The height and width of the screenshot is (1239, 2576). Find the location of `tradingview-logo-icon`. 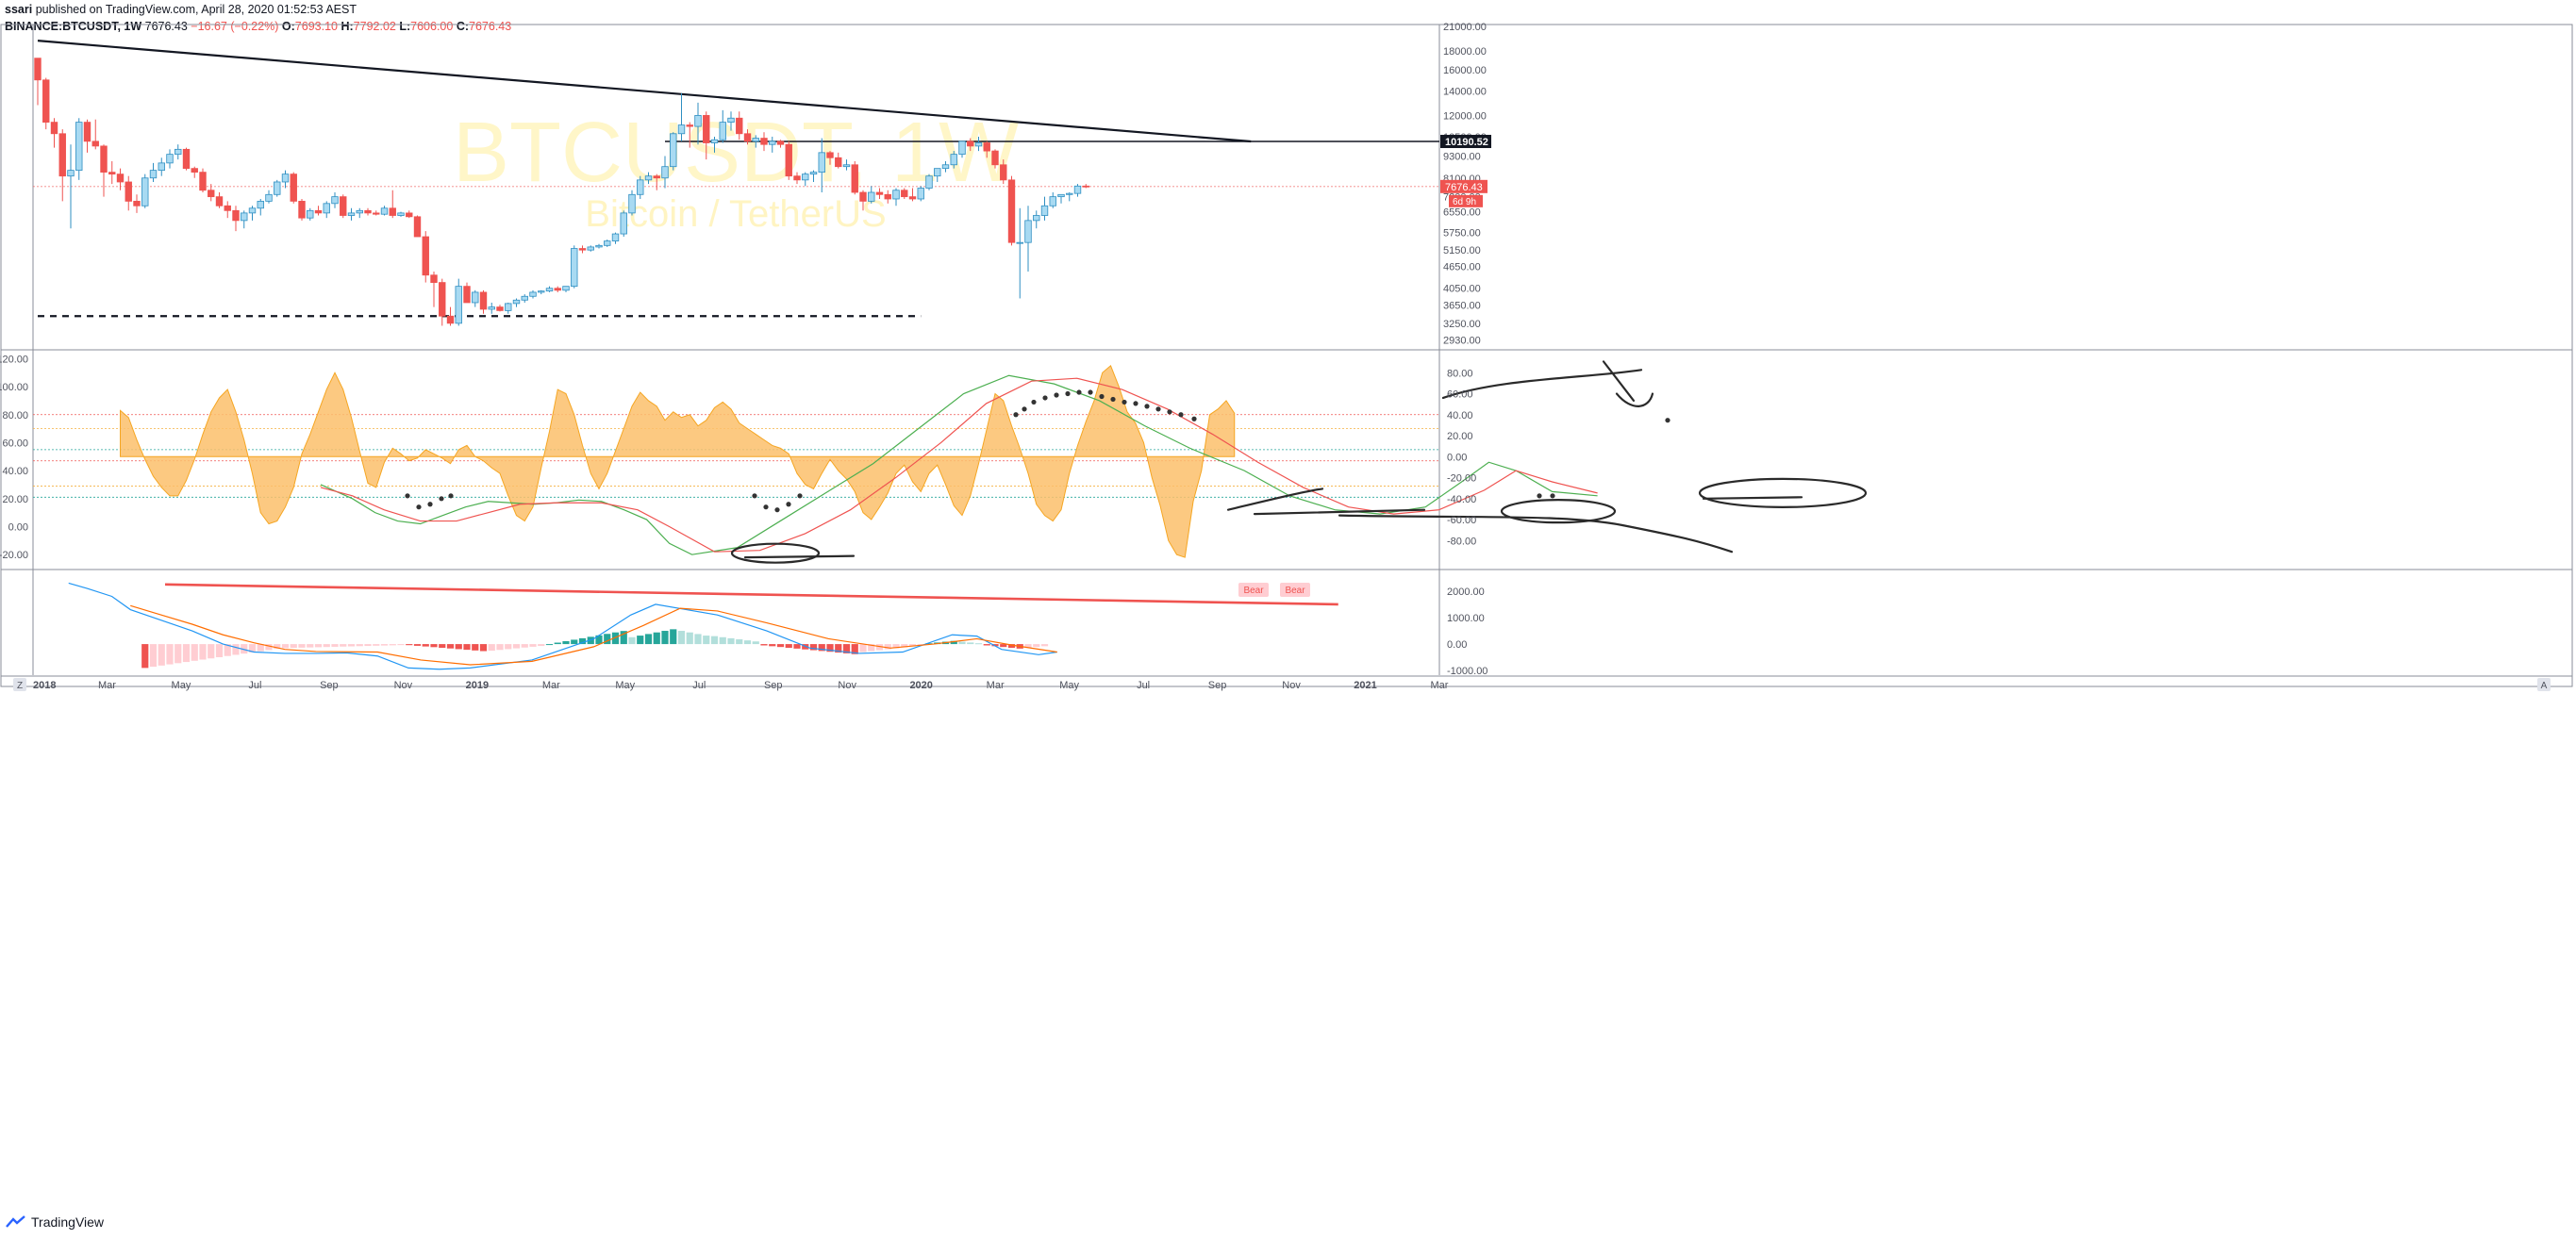

tradingview-logo-icon is located at coordinates (15, 1221).